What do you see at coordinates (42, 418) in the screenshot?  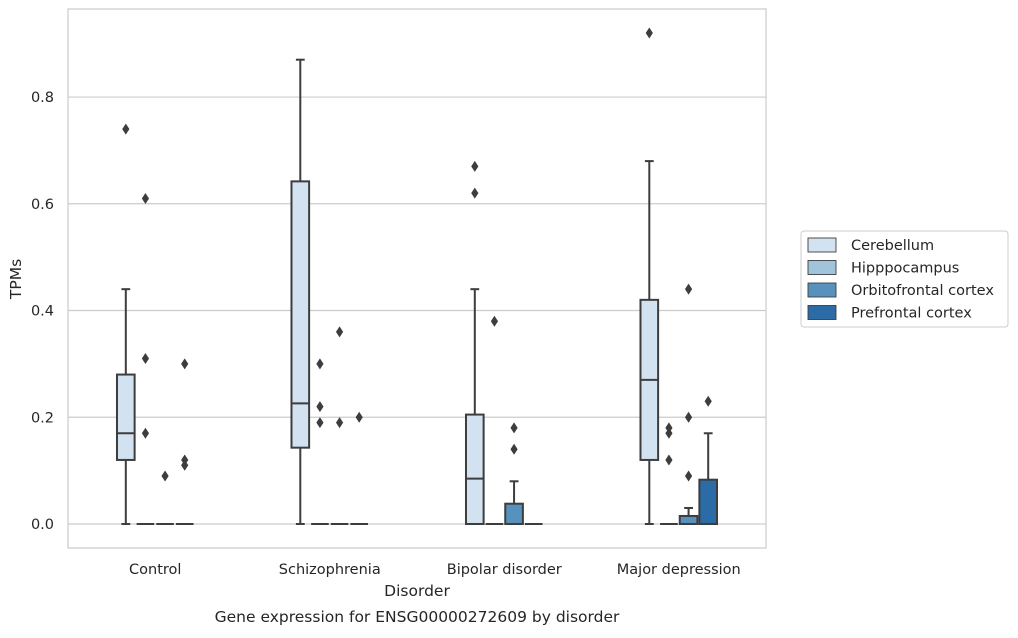 I see `y-tick-label: 0.2` at bounding box center [42, 418].